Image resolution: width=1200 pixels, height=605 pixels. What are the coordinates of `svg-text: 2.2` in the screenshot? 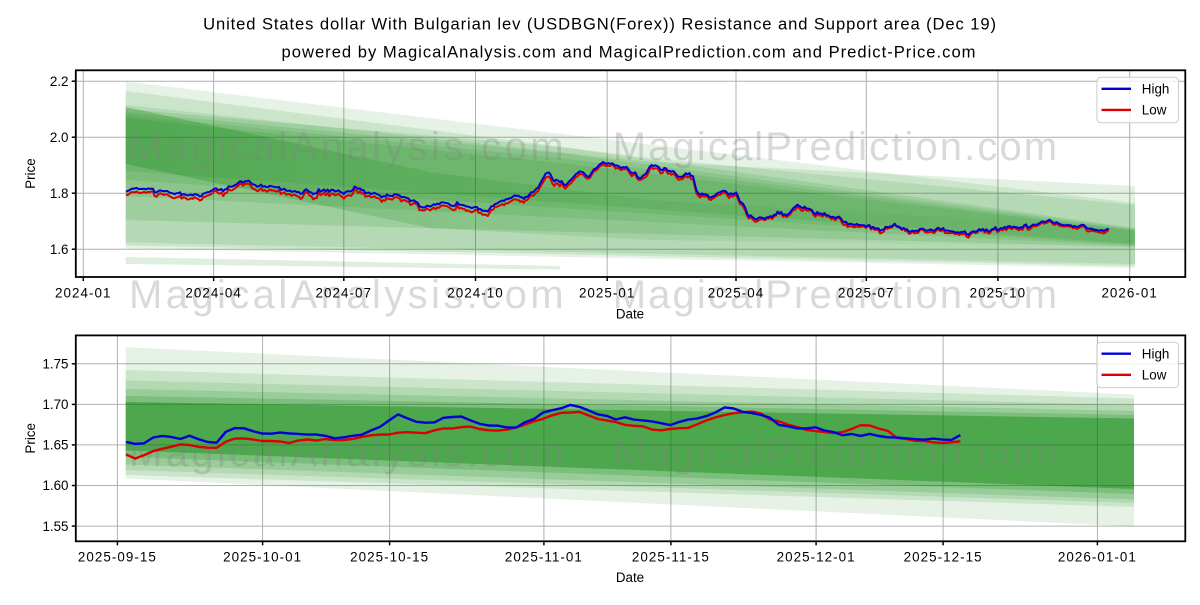 It's located at (59, 81).